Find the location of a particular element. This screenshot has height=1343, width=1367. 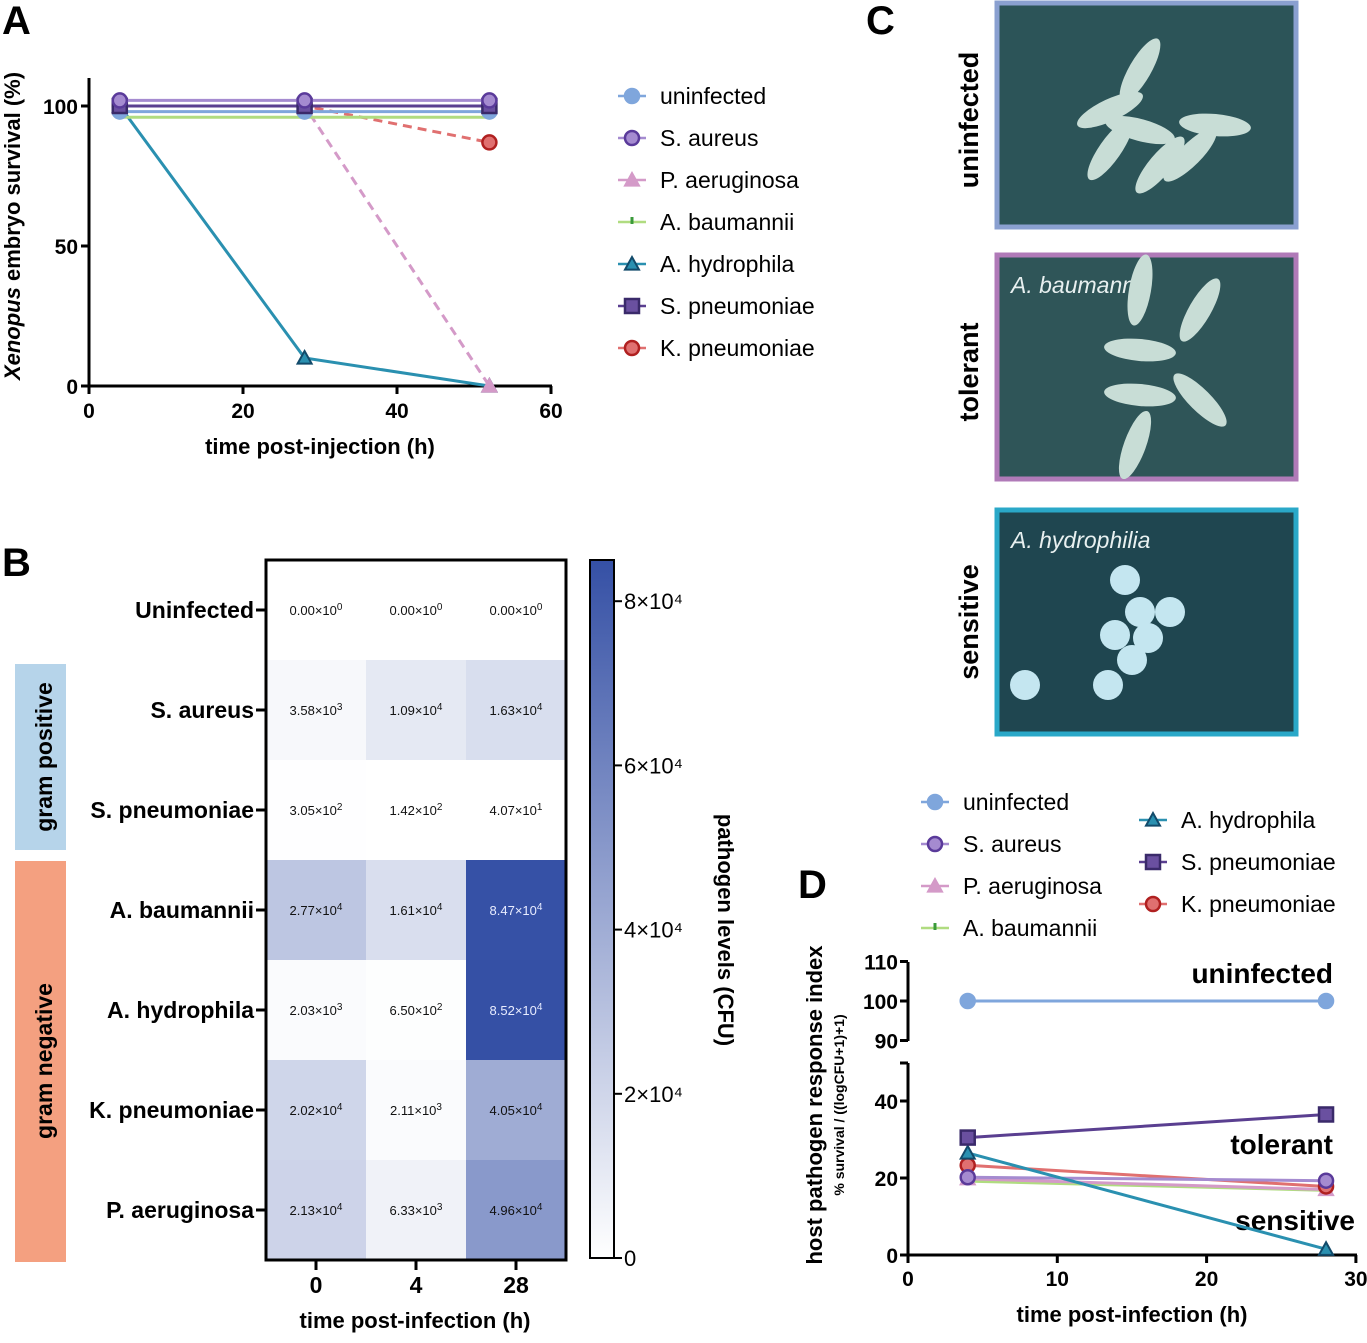

legend-marker-uninfected is located at coordinates (935, 802).